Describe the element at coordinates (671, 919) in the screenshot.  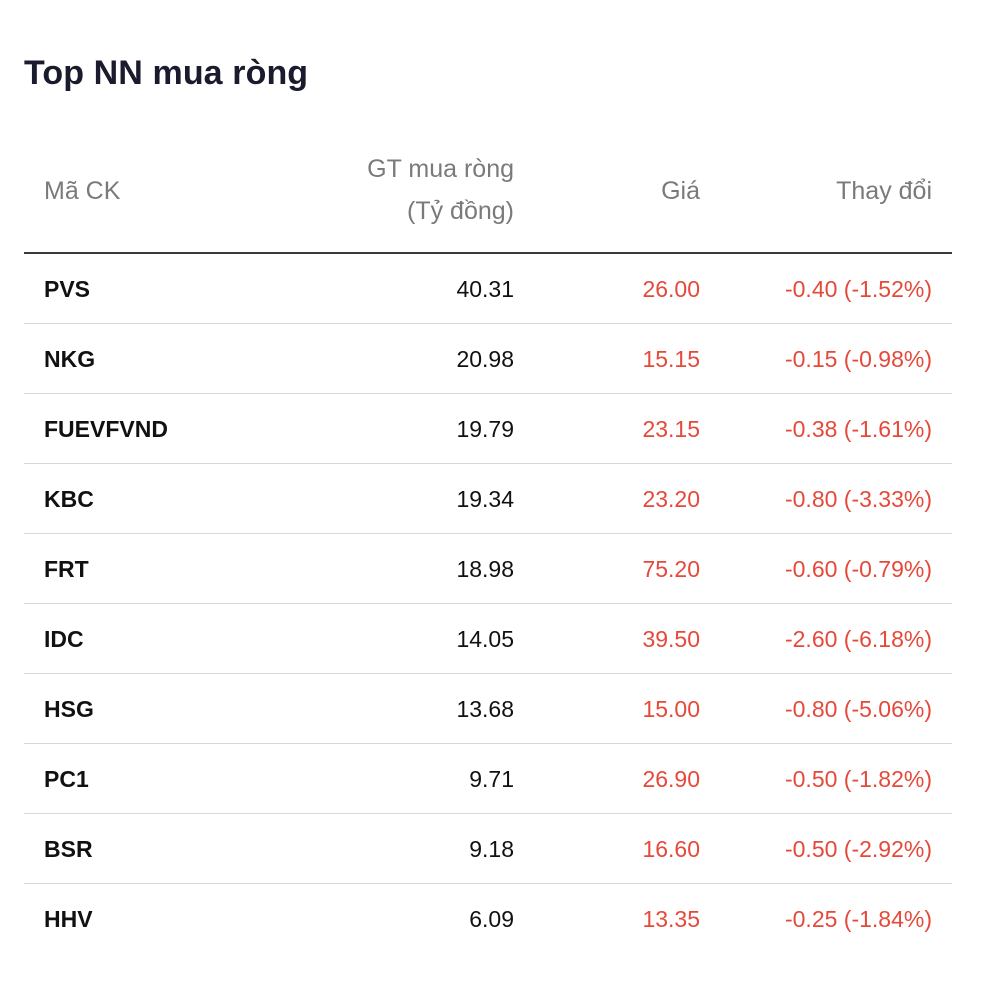
I see `price: 13.35` at that location.